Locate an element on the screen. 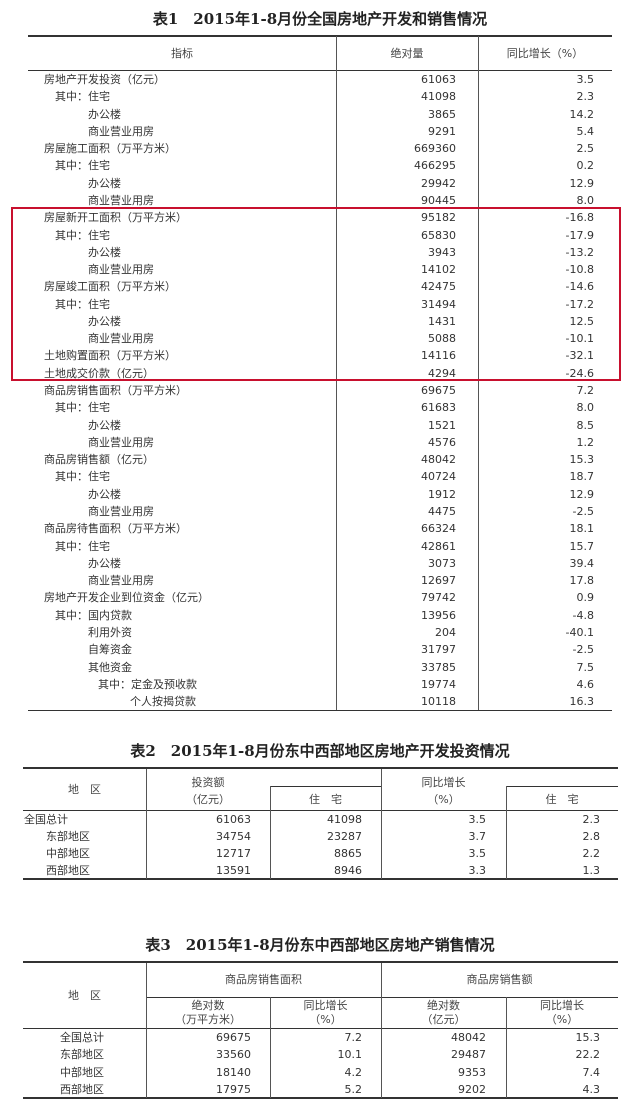  row-growth: 14.2 is located at coordinates (582, 114).